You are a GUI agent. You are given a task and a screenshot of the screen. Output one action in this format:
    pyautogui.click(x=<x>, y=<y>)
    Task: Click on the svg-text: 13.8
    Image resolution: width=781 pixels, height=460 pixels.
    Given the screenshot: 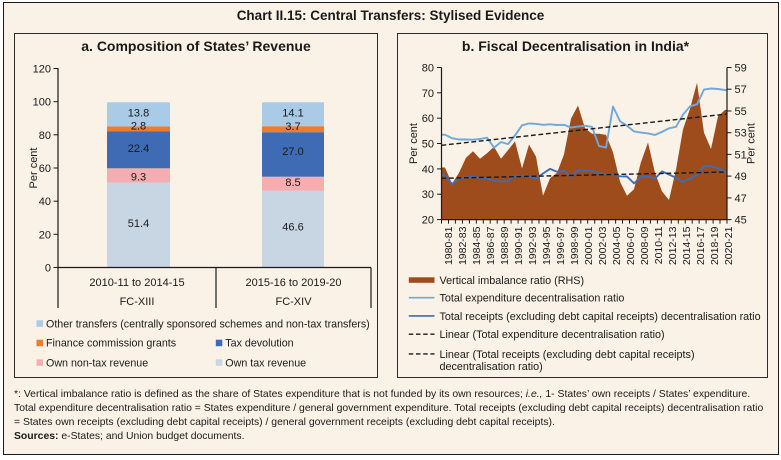 What is the action you would take?
    pyautogui.click(x=138, y=114)
    